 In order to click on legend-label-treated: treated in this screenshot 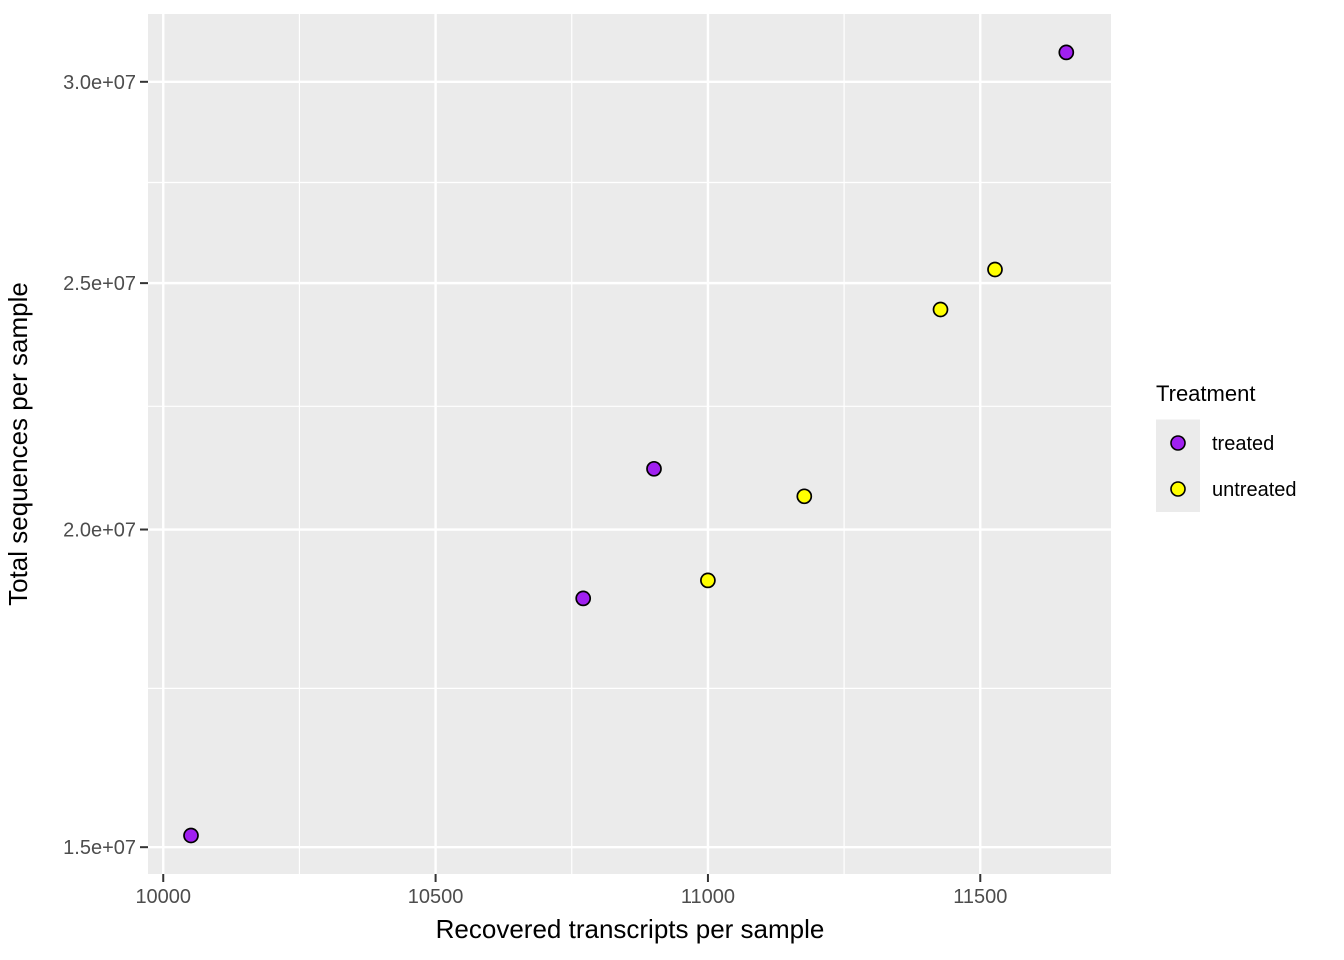, I will do `click(1243, 444)`.